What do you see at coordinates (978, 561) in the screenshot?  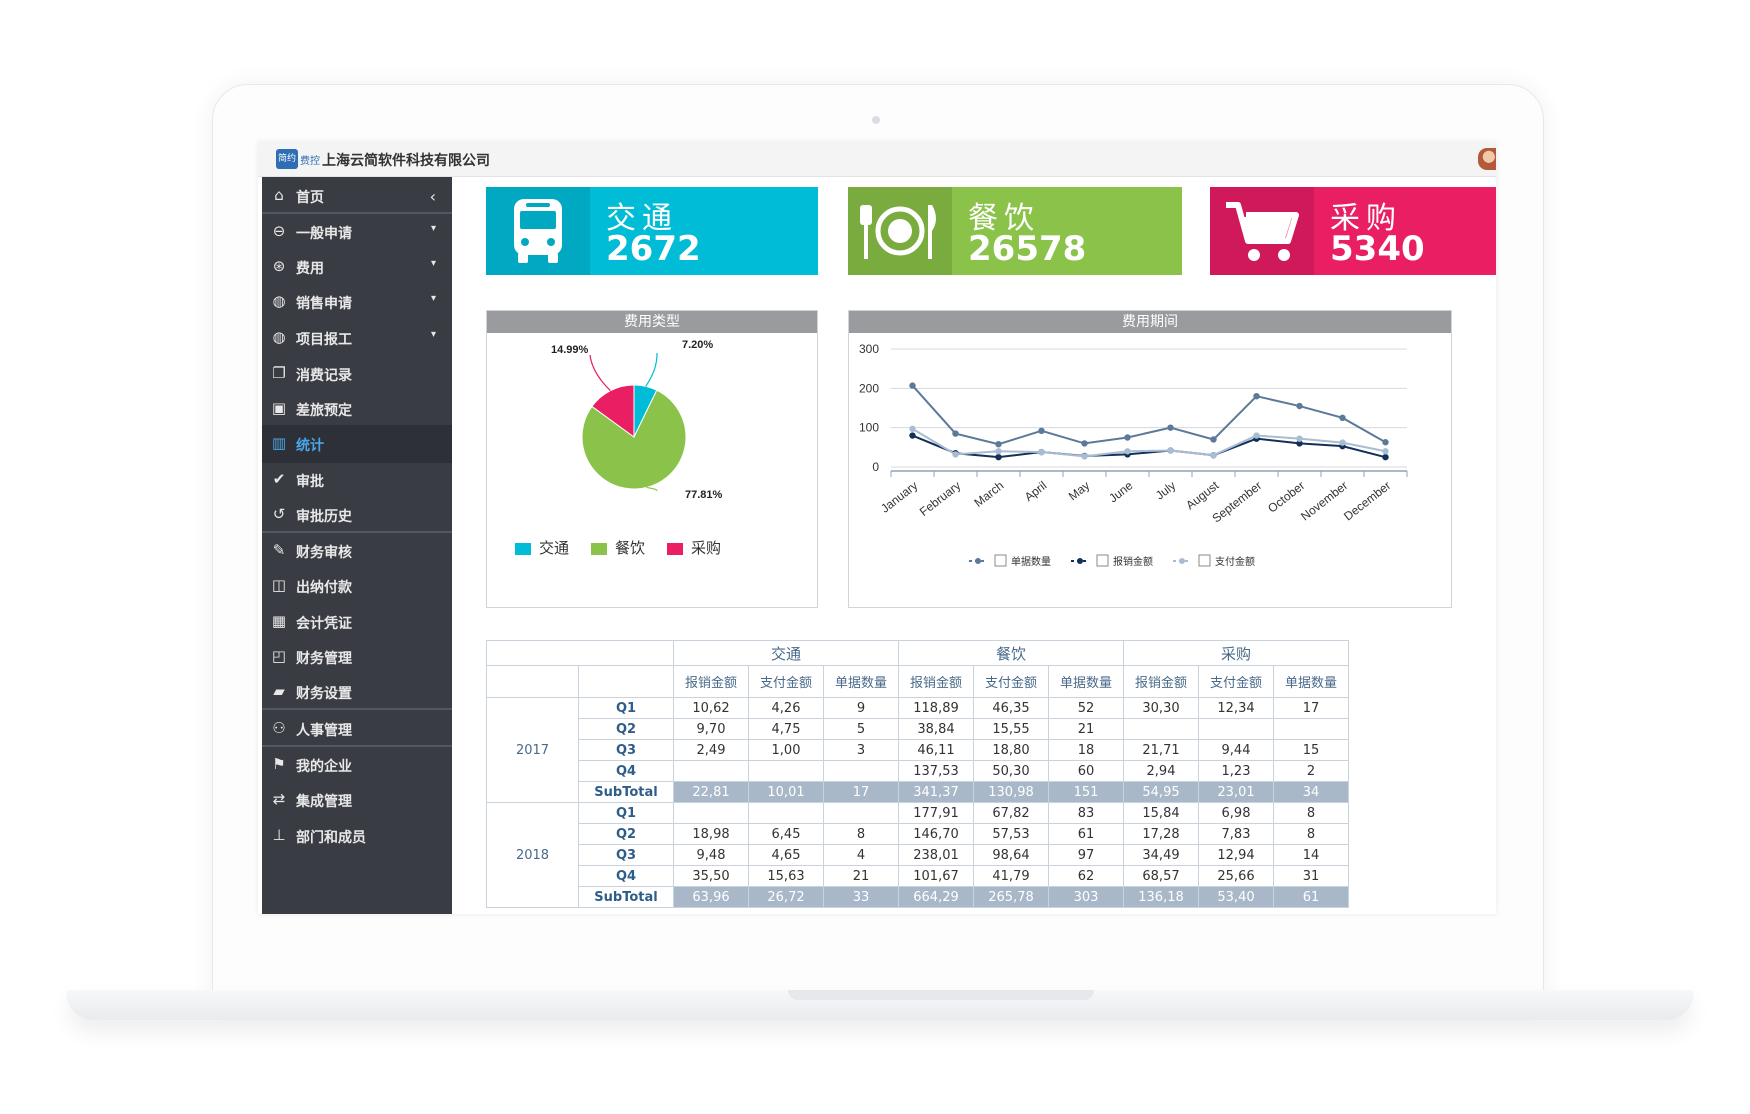 I see `legend-marker` at bounding box center [978, 561].